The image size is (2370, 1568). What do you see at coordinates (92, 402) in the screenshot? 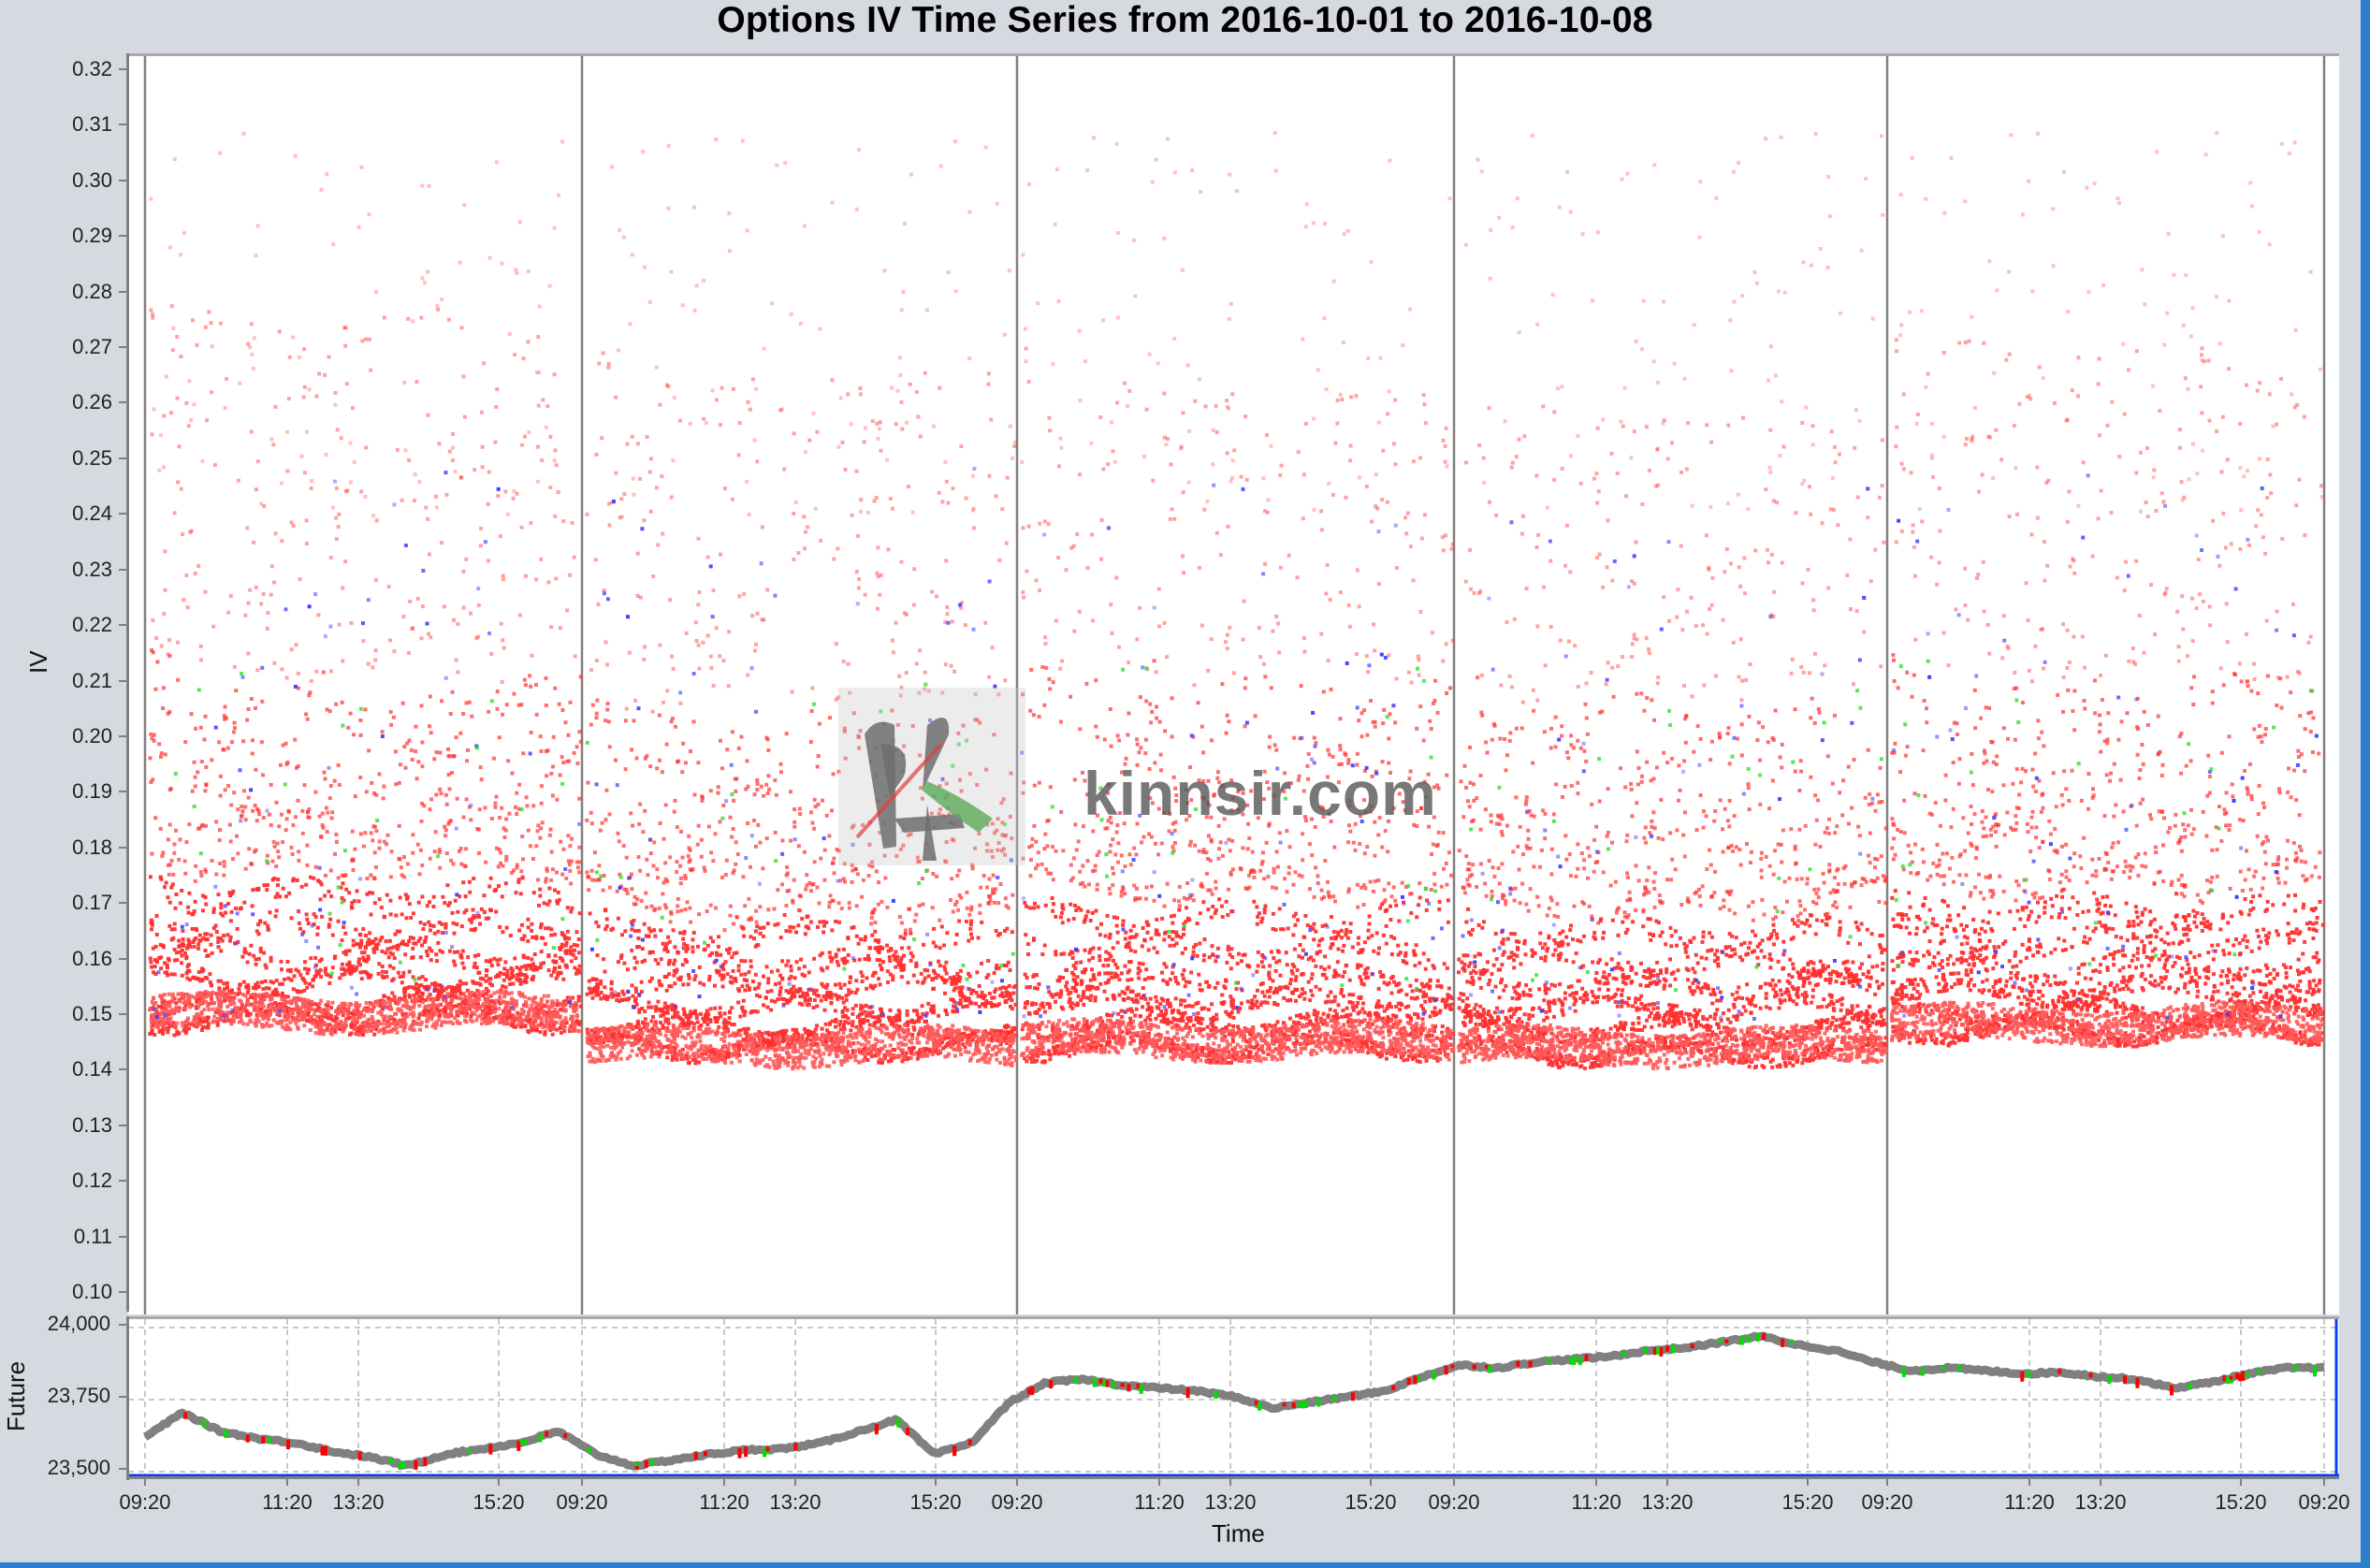
I see `iv-y-tick-label: 0.26` at bounding box center [92, 402].